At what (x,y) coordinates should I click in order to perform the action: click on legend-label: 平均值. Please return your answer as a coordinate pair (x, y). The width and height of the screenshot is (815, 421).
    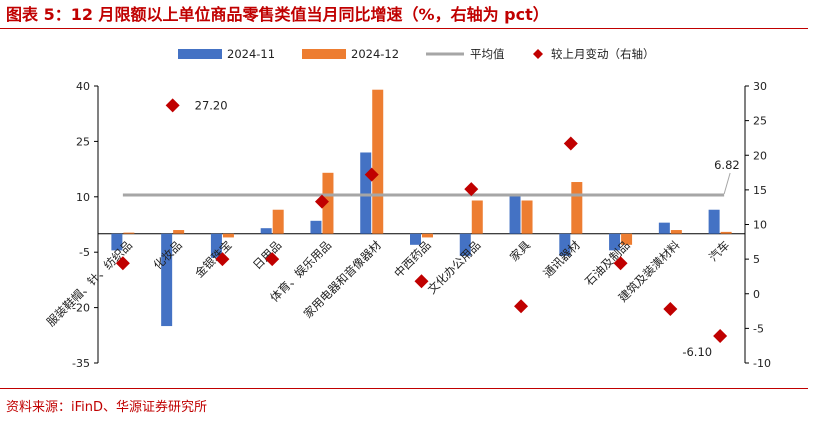
    Looking at the image, I should click on (487, 54).